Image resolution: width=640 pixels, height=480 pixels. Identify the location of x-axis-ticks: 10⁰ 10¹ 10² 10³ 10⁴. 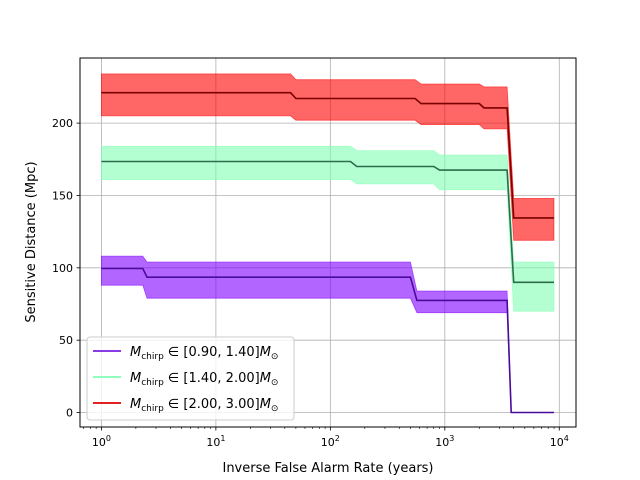
(326, 438).